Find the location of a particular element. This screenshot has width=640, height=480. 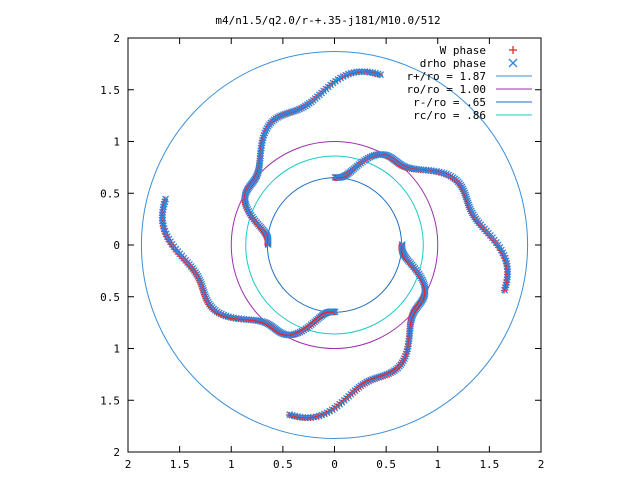

x-tick-label: 0 is located at coordinates (334, 464).